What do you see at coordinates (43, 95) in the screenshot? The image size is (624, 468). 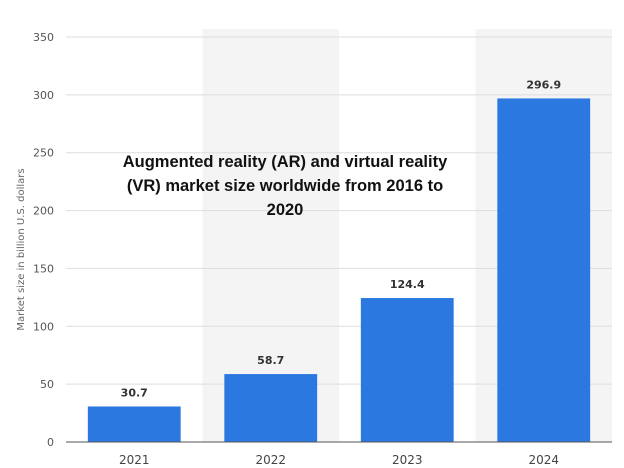 I see `y-tick-label: 300` at bounding box center [43, 95].